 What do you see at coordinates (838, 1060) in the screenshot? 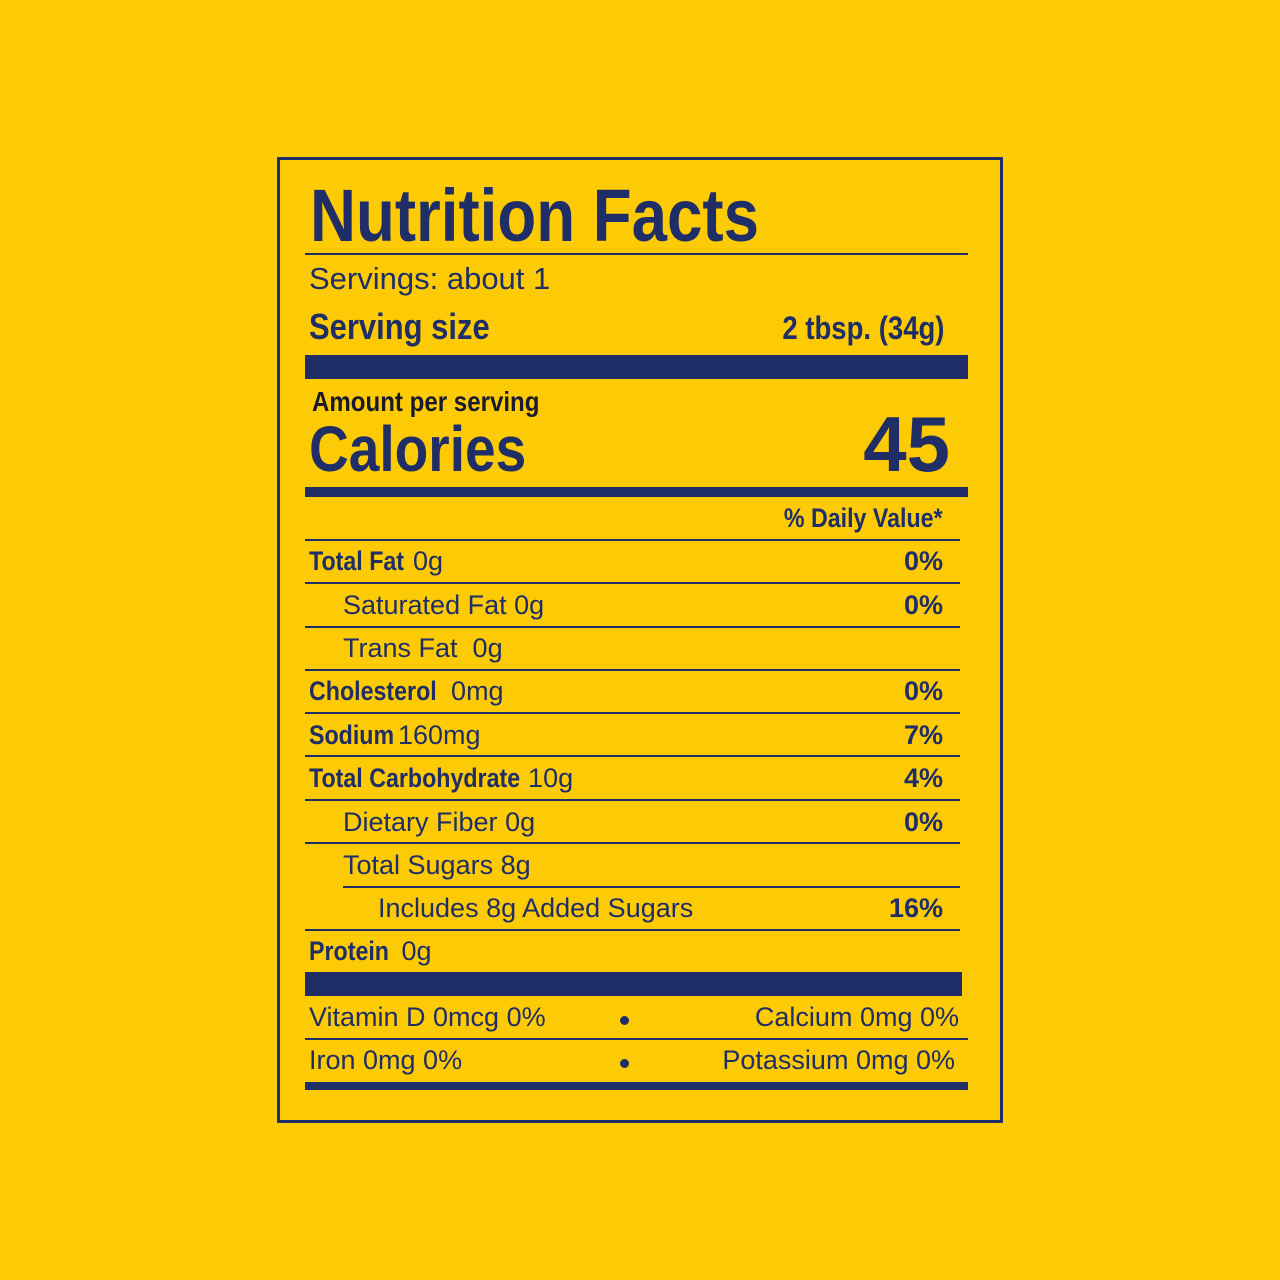
I see `vitamin: Potassium 0mg 0%` at bounding box center [838, 1060].